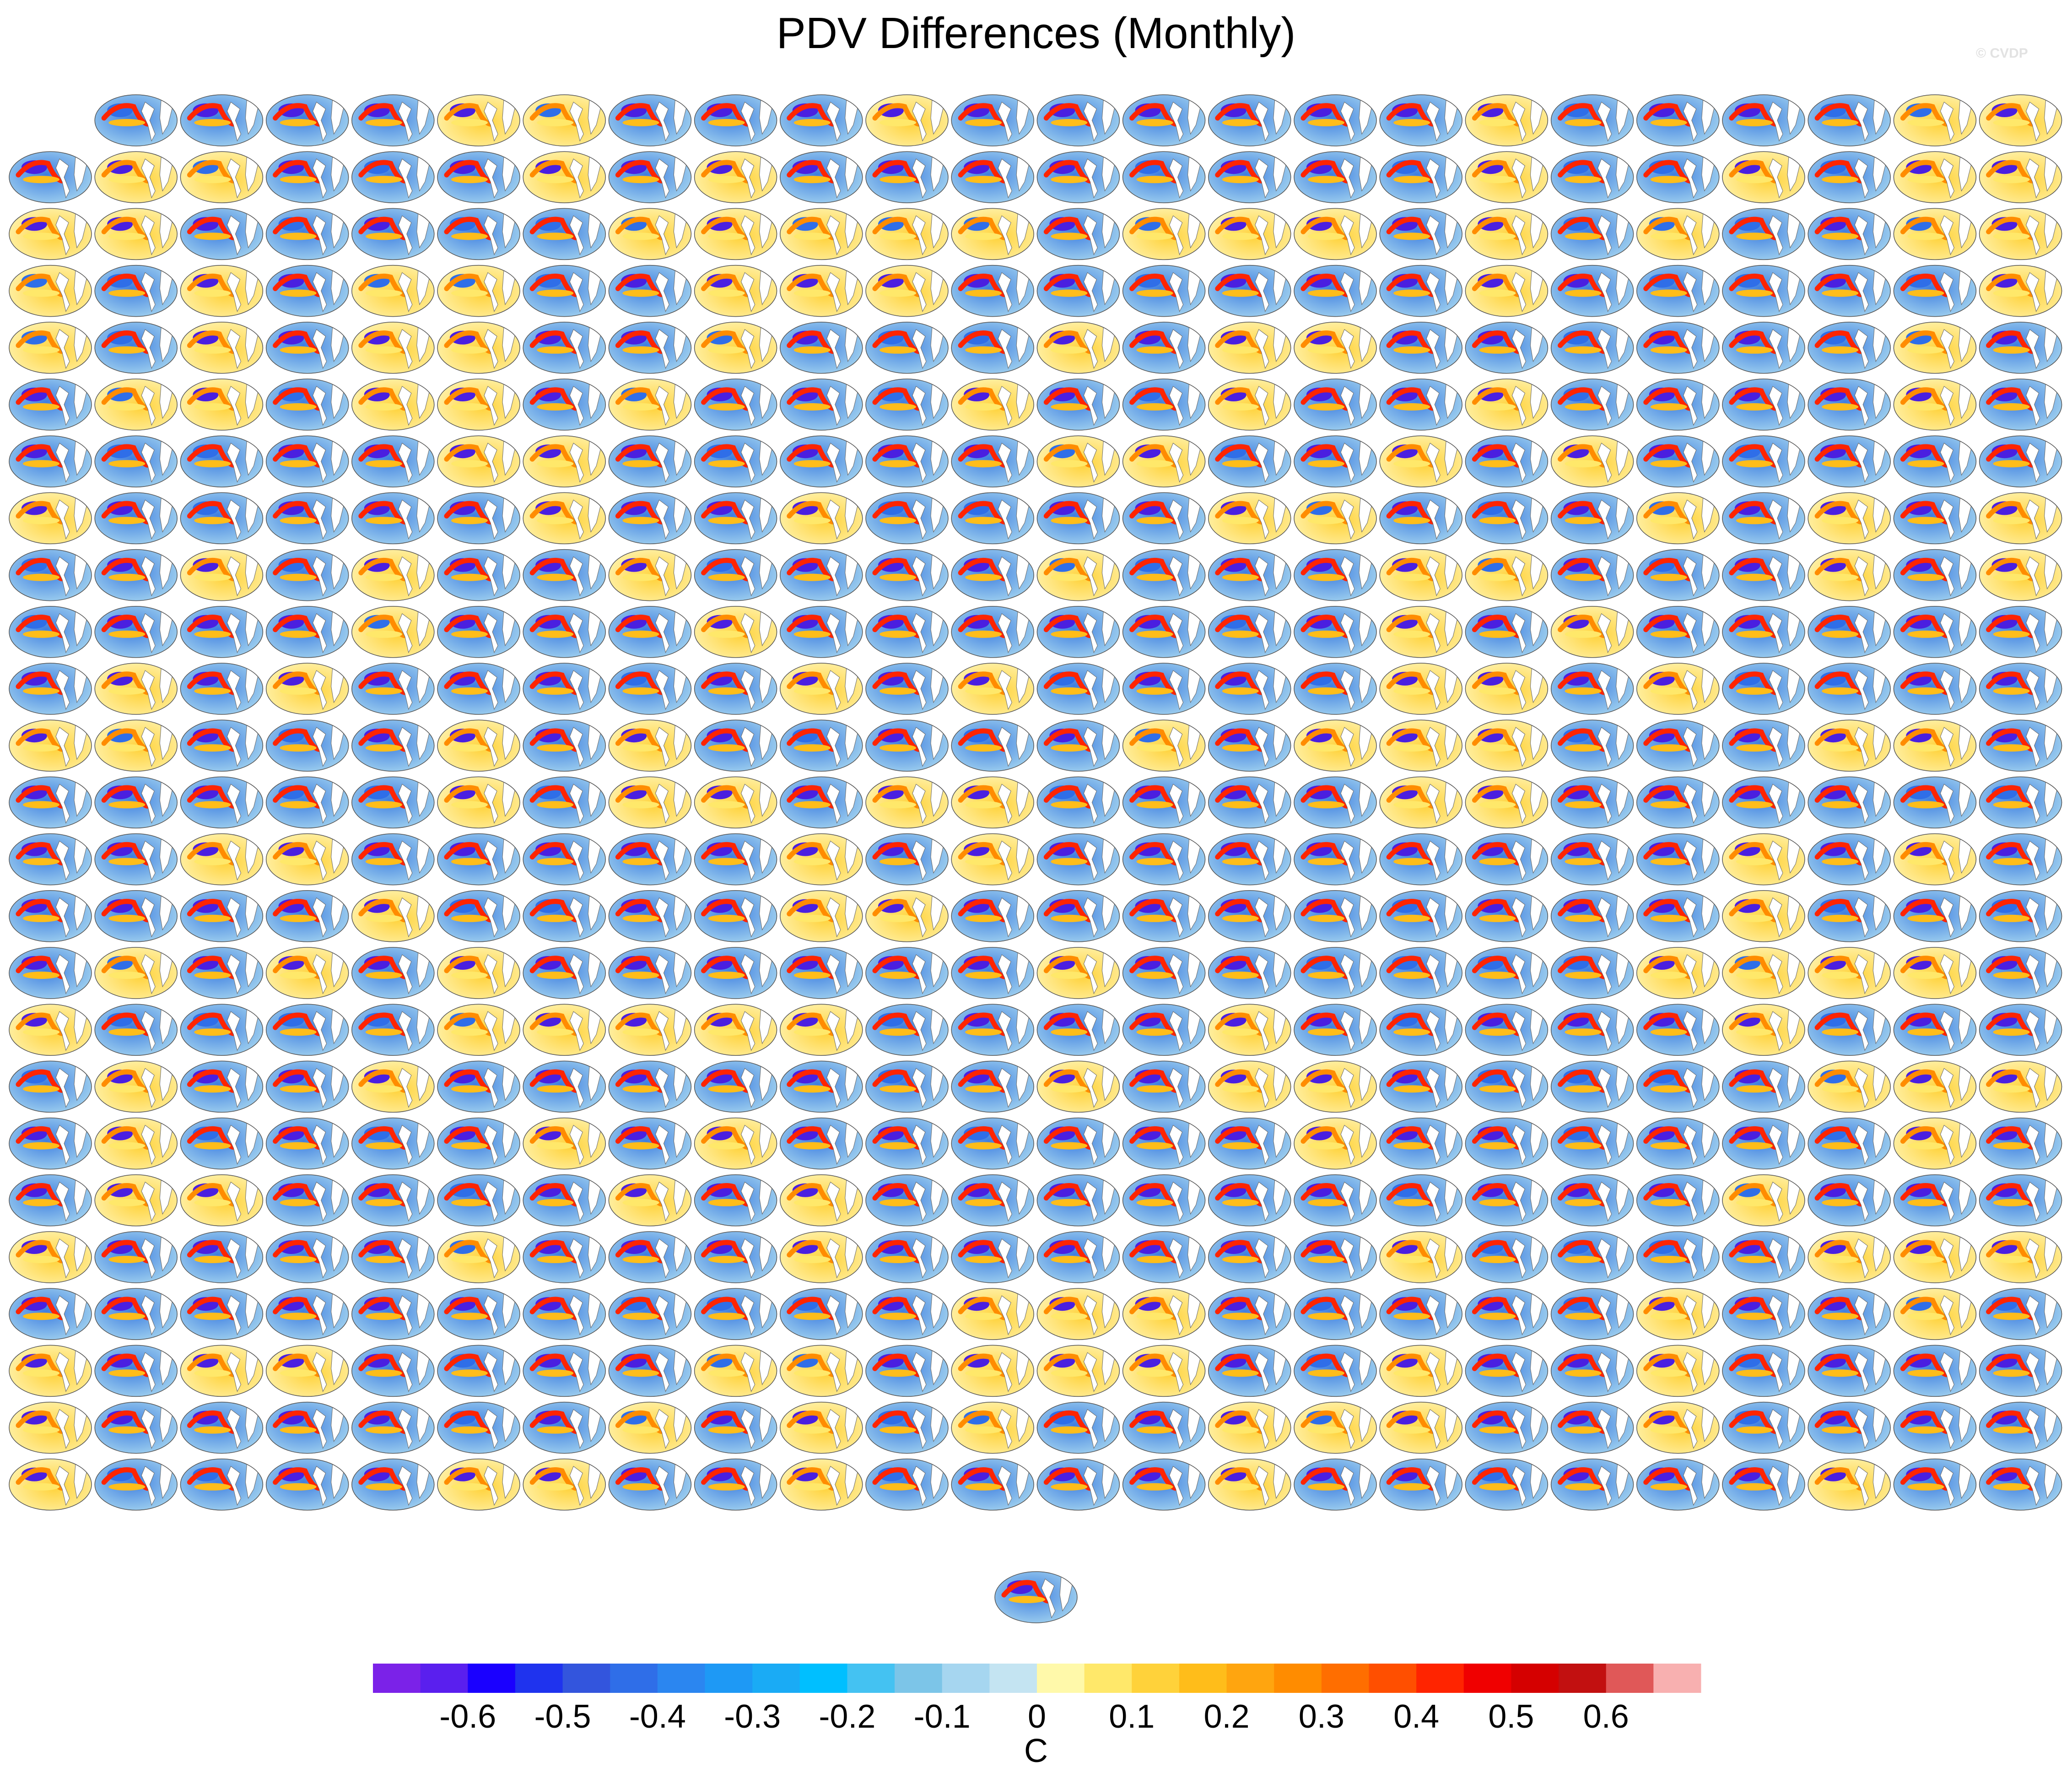  I want to click on colorbar-tick-label: 0.1, so click(1132, 1716).